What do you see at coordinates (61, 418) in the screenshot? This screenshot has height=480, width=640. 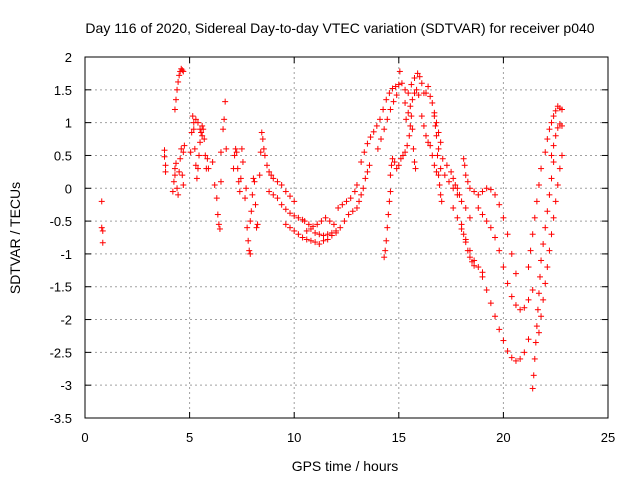 I see `y-tick-label: -3.5` at bounding box center [61, 418].